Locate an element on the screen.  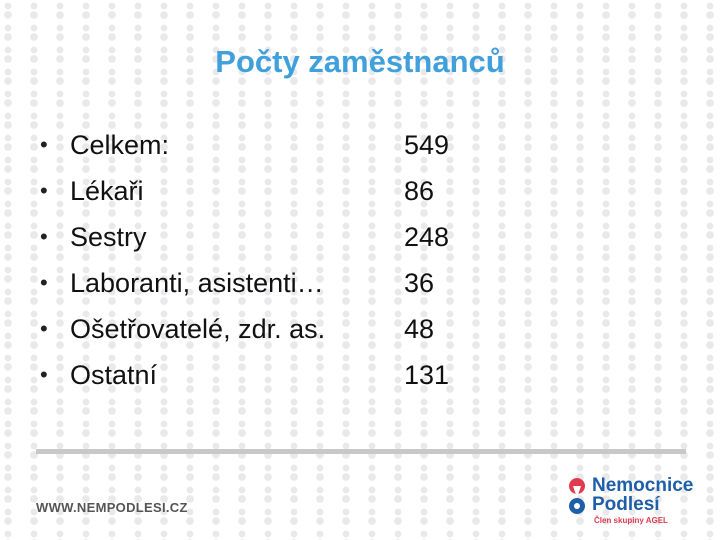
logo-text-nemocnice: Nemocnice is located at coordinates (643, 485).